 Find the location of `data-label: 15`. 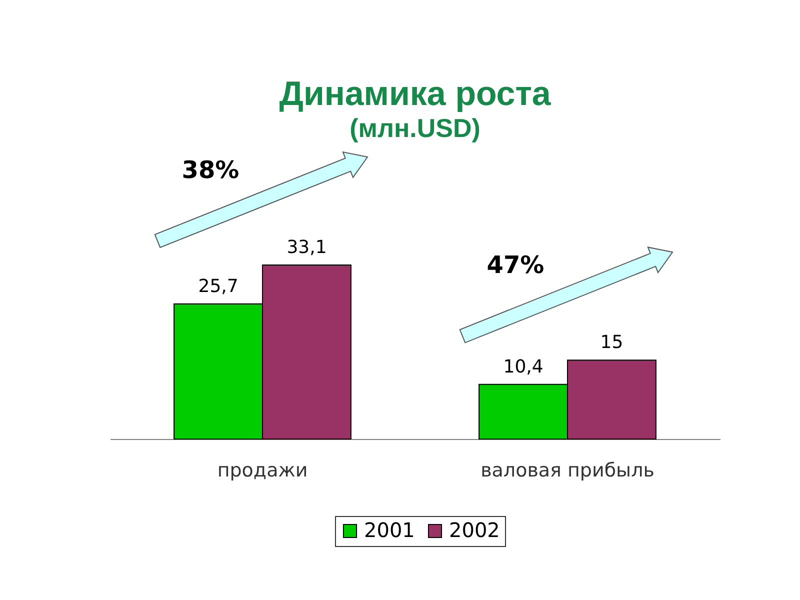

data-label: 15 is located at coordinates (612, 343).